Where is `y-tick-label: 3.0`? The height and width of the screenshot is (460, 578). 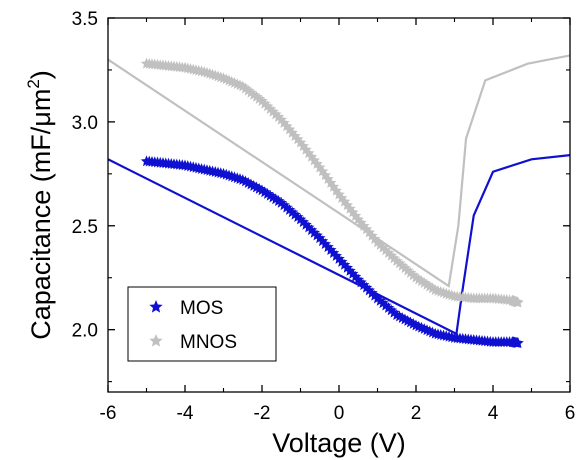
y-tick-label: 3.0 is located at coordinates (85, 123).